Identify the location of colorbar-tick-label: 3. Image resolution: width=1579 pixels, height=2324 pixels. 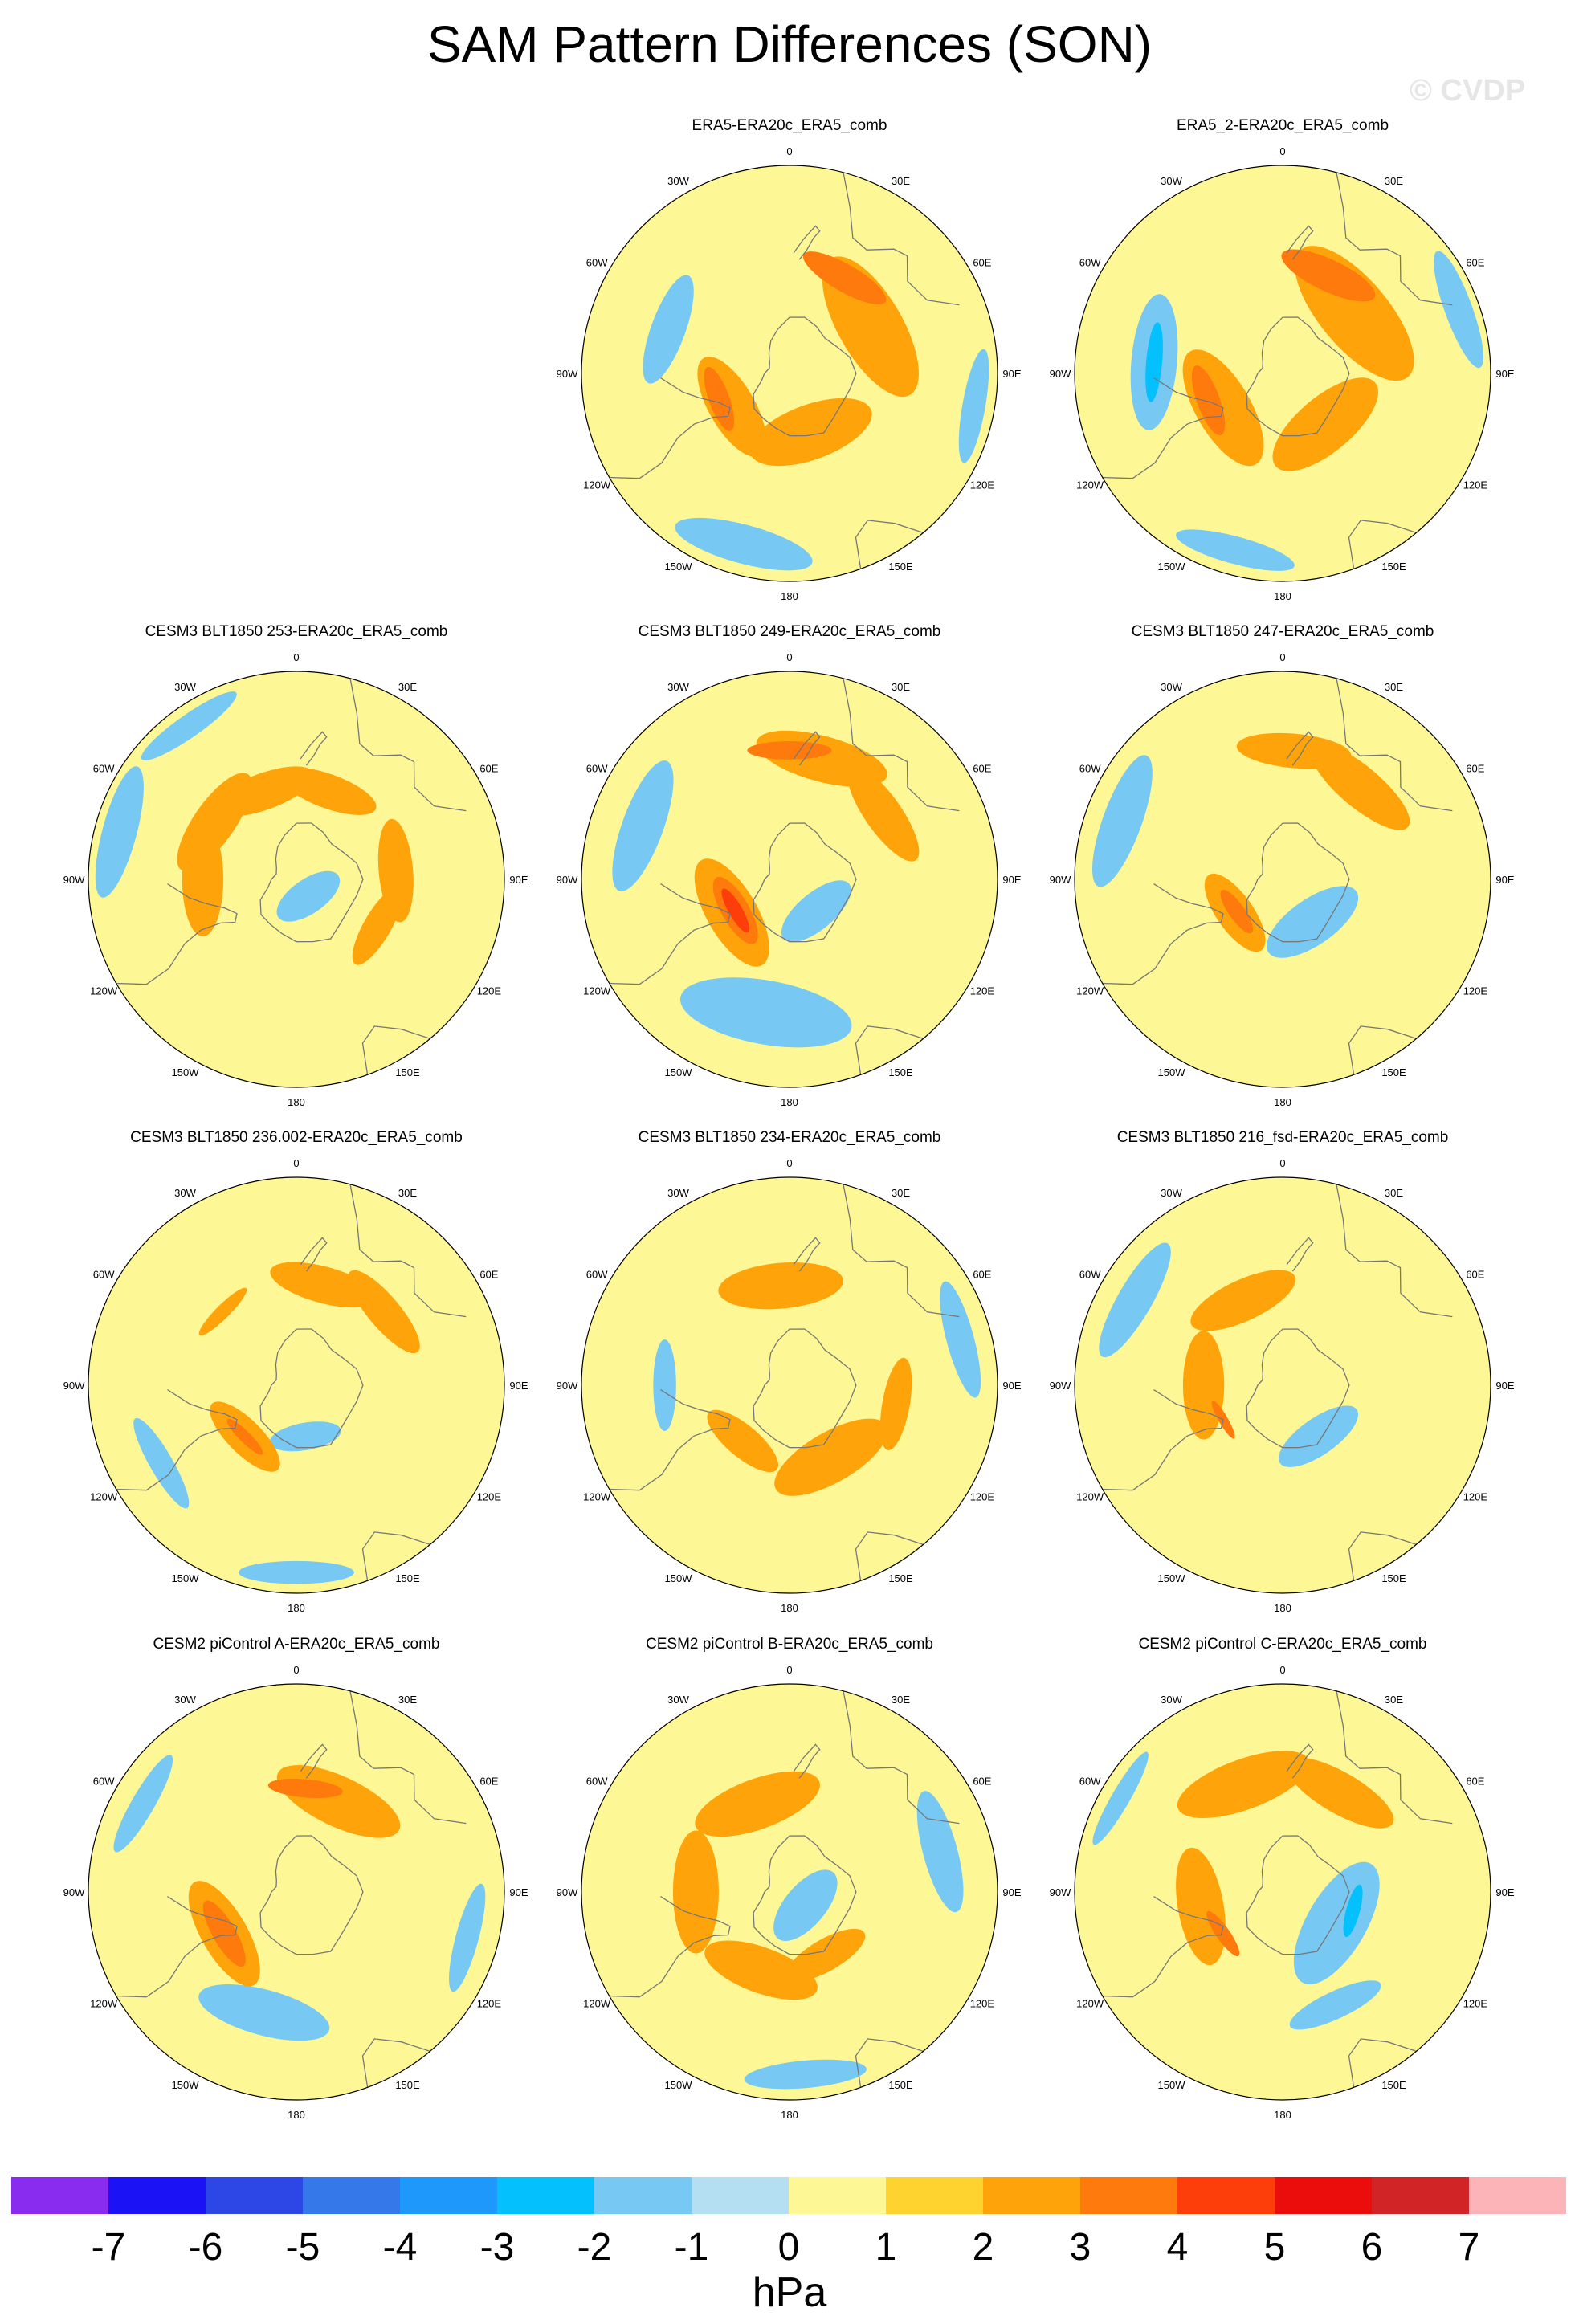
(1080, 2248).